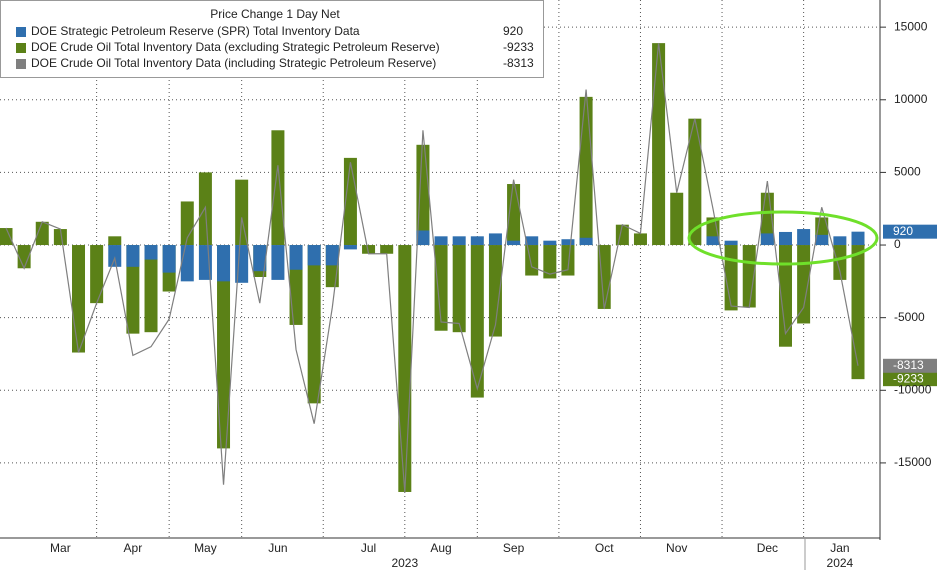 The image size is (937, 570). I want to click on y-tick-label: -15000, so click(913, 462).